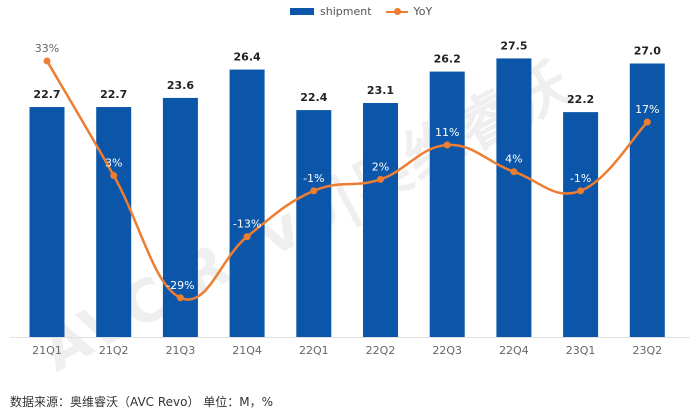 Image resolution: width=700 pixels, height=416 pixels. I want to click on bar-label-21Q4: 26.4, so click(247, 57).